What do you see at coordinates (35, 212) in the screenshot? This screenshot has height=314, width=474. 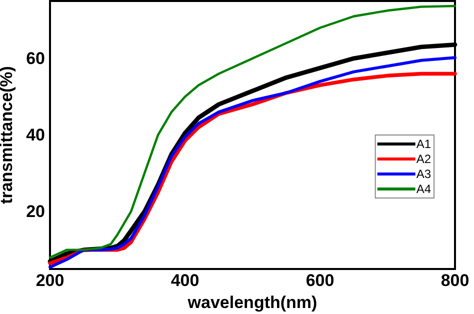 I see `y-tick-label: 20` at bounding box center [35, 212].